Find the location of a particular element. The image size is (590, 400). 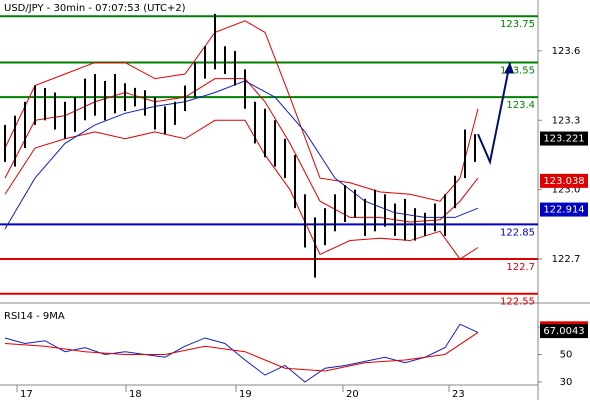

x-tick-label: 17 is located at coordinates (26, 394).